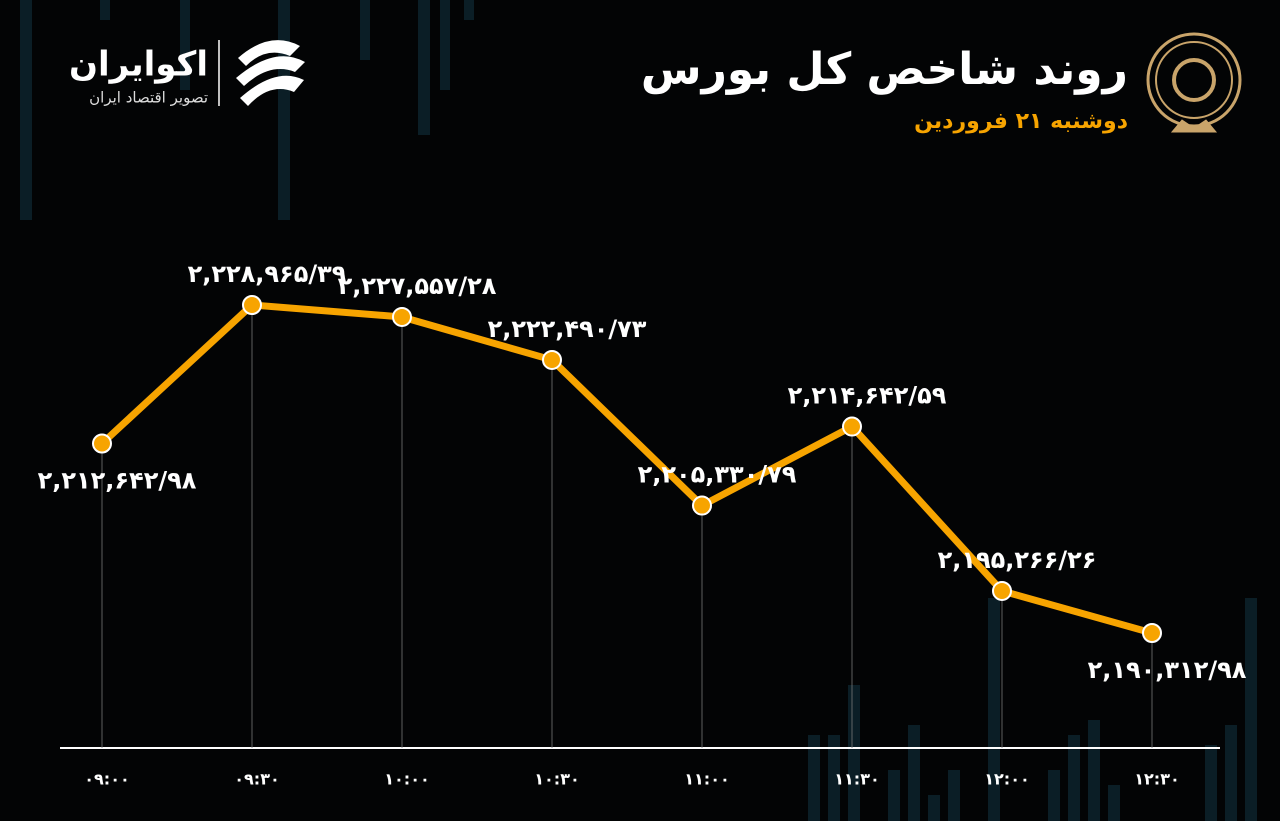  Describe the element at coordinates (270, 73) in the screenshot. I see `brand-logo` at that location.